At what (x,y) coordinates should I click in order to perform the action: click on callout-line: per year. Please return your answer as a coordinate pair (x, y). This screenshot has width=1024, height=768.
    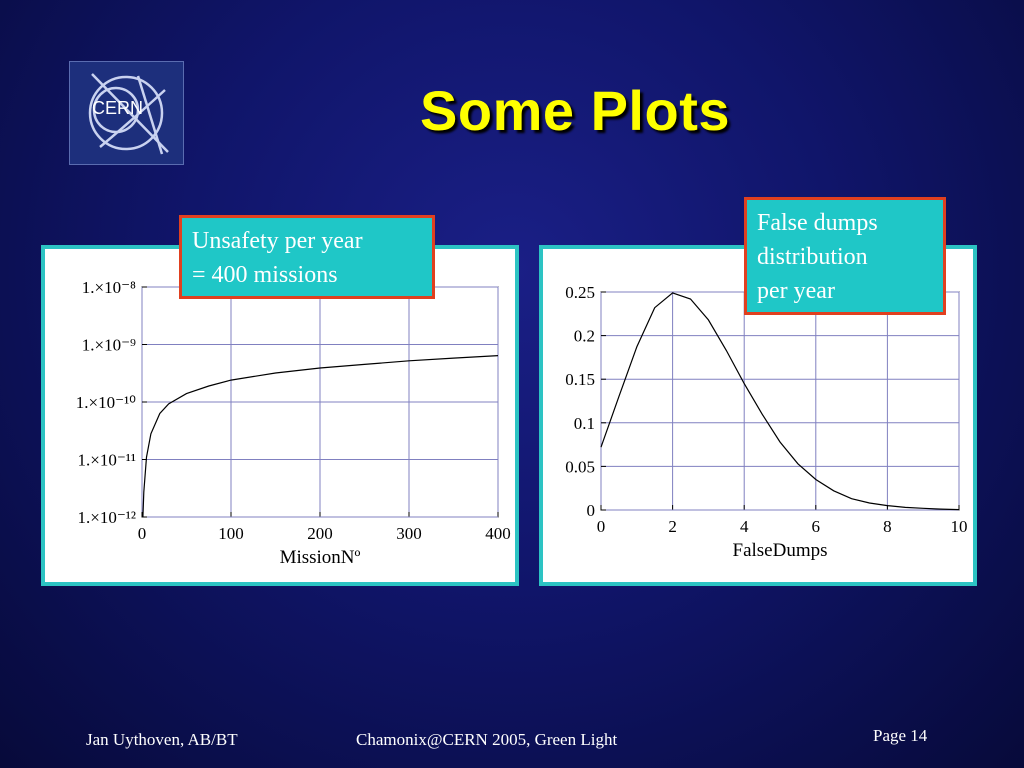
    Looking at the image, I should click on (796, 291).